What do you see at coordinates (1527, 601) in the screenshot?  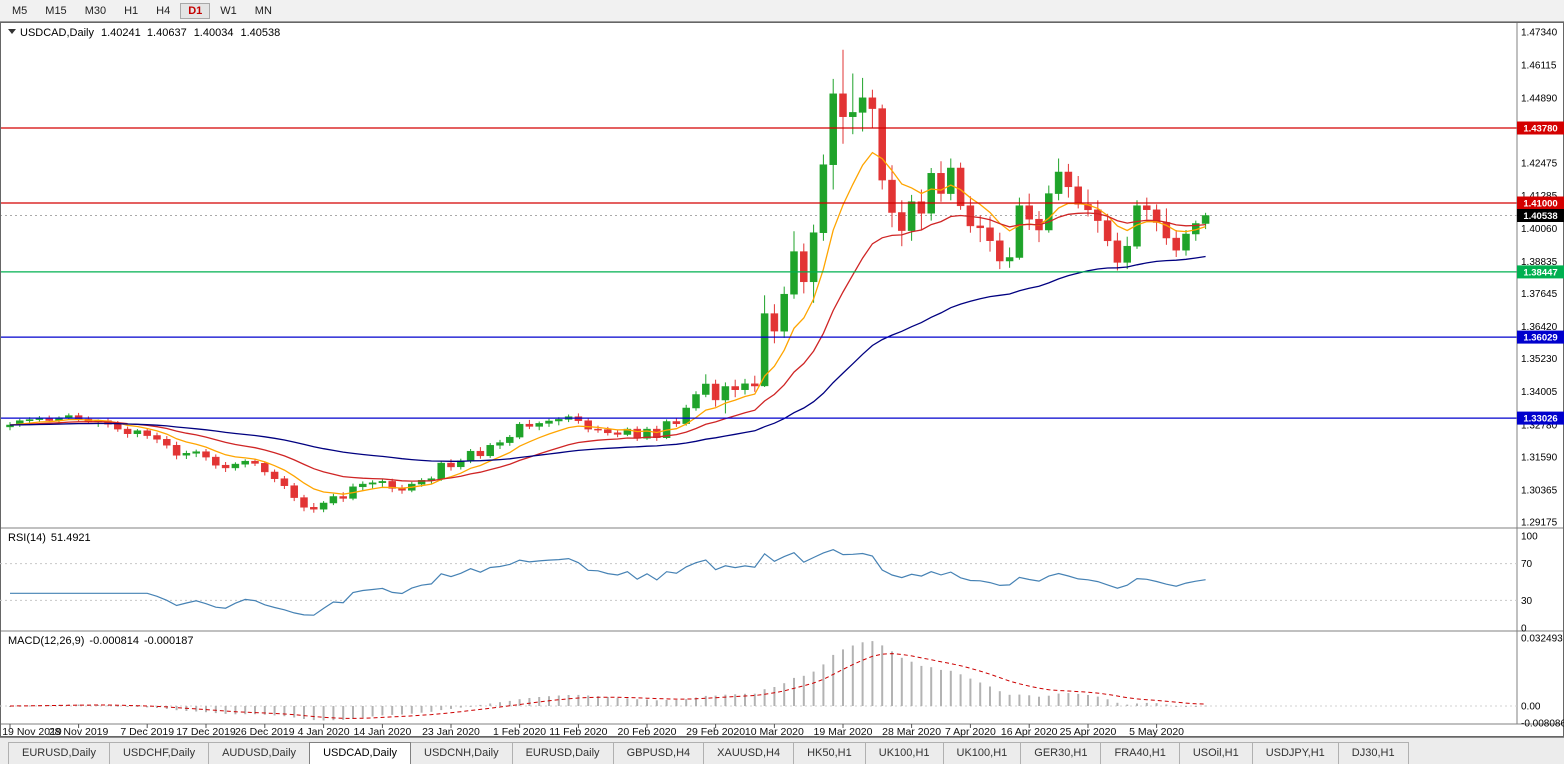 I see `rsi-axis-tick: 30` at bounding box center [1527, 601].